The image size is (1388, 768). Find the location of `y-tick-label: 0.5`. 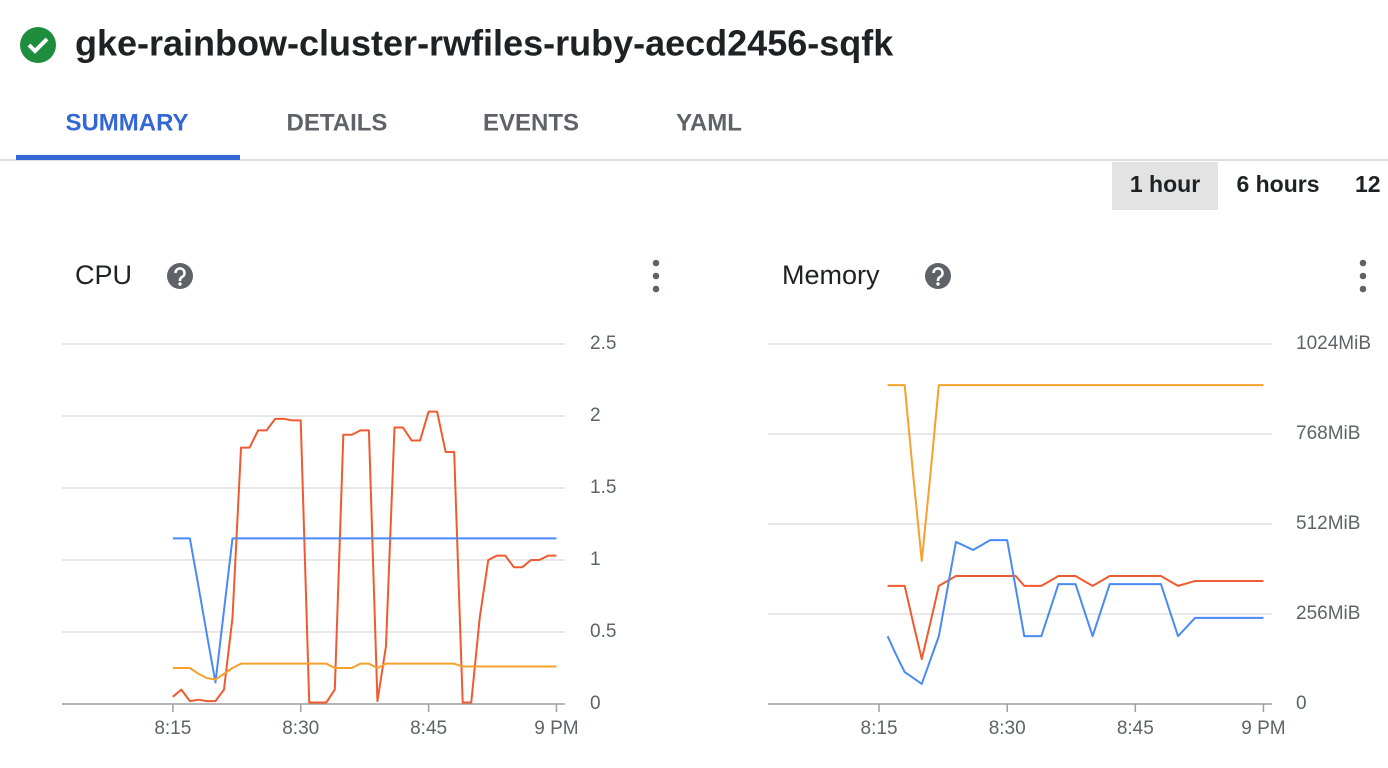

y-tick-label: 0.5 is located at coordinates (603, 631).